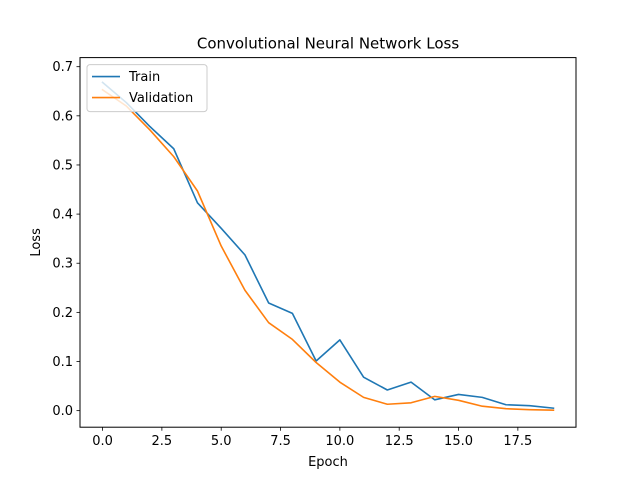 Image resolution: width=640 pixels, height=480 pixels. Describe the element at coordinates (458, 441) in the screenshot. I see `x-tick-label: 15.0` at that location.